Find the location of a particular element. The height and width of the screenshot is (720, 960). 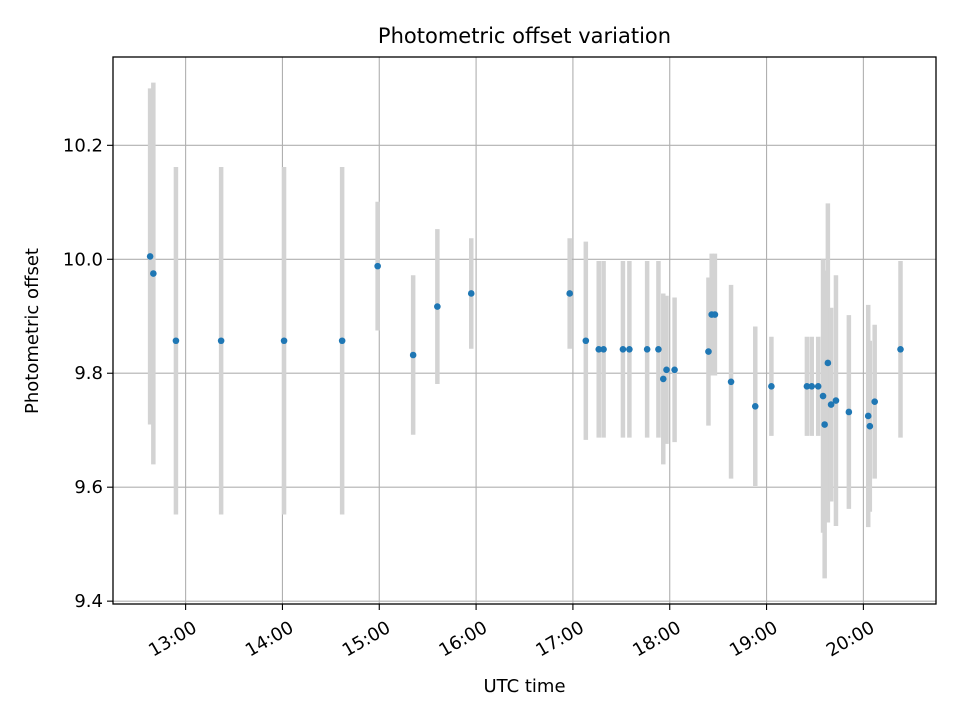

y-tick-label: 9.6 is located at coordinates (88, 487).